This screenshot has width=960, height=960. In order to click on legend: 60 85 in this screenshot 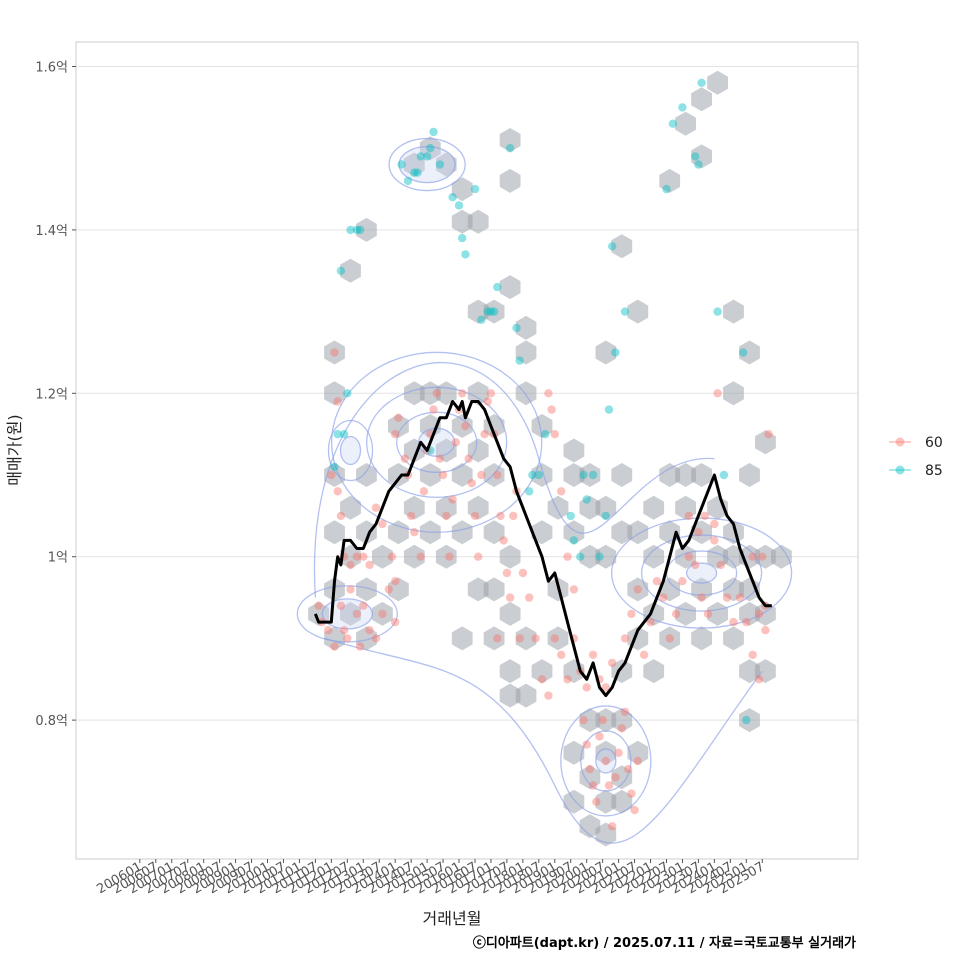, I will do `click(916, 457)`.